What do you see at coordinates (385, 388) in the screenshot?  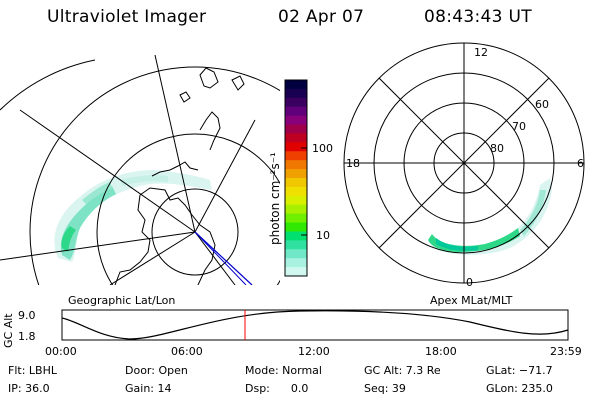 I see `seq-info: Seq: 39` at bounding box center [385, 388].